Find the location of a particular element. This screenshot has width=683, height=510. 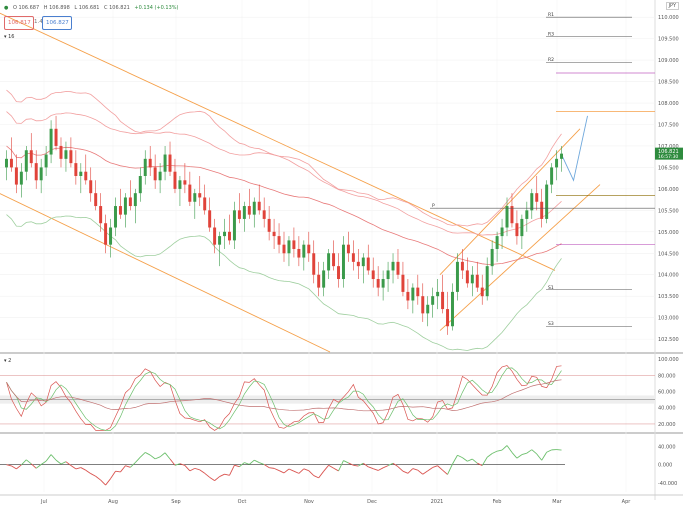

countdown-label: 16:57:30 is located at coordinates (668, 157).